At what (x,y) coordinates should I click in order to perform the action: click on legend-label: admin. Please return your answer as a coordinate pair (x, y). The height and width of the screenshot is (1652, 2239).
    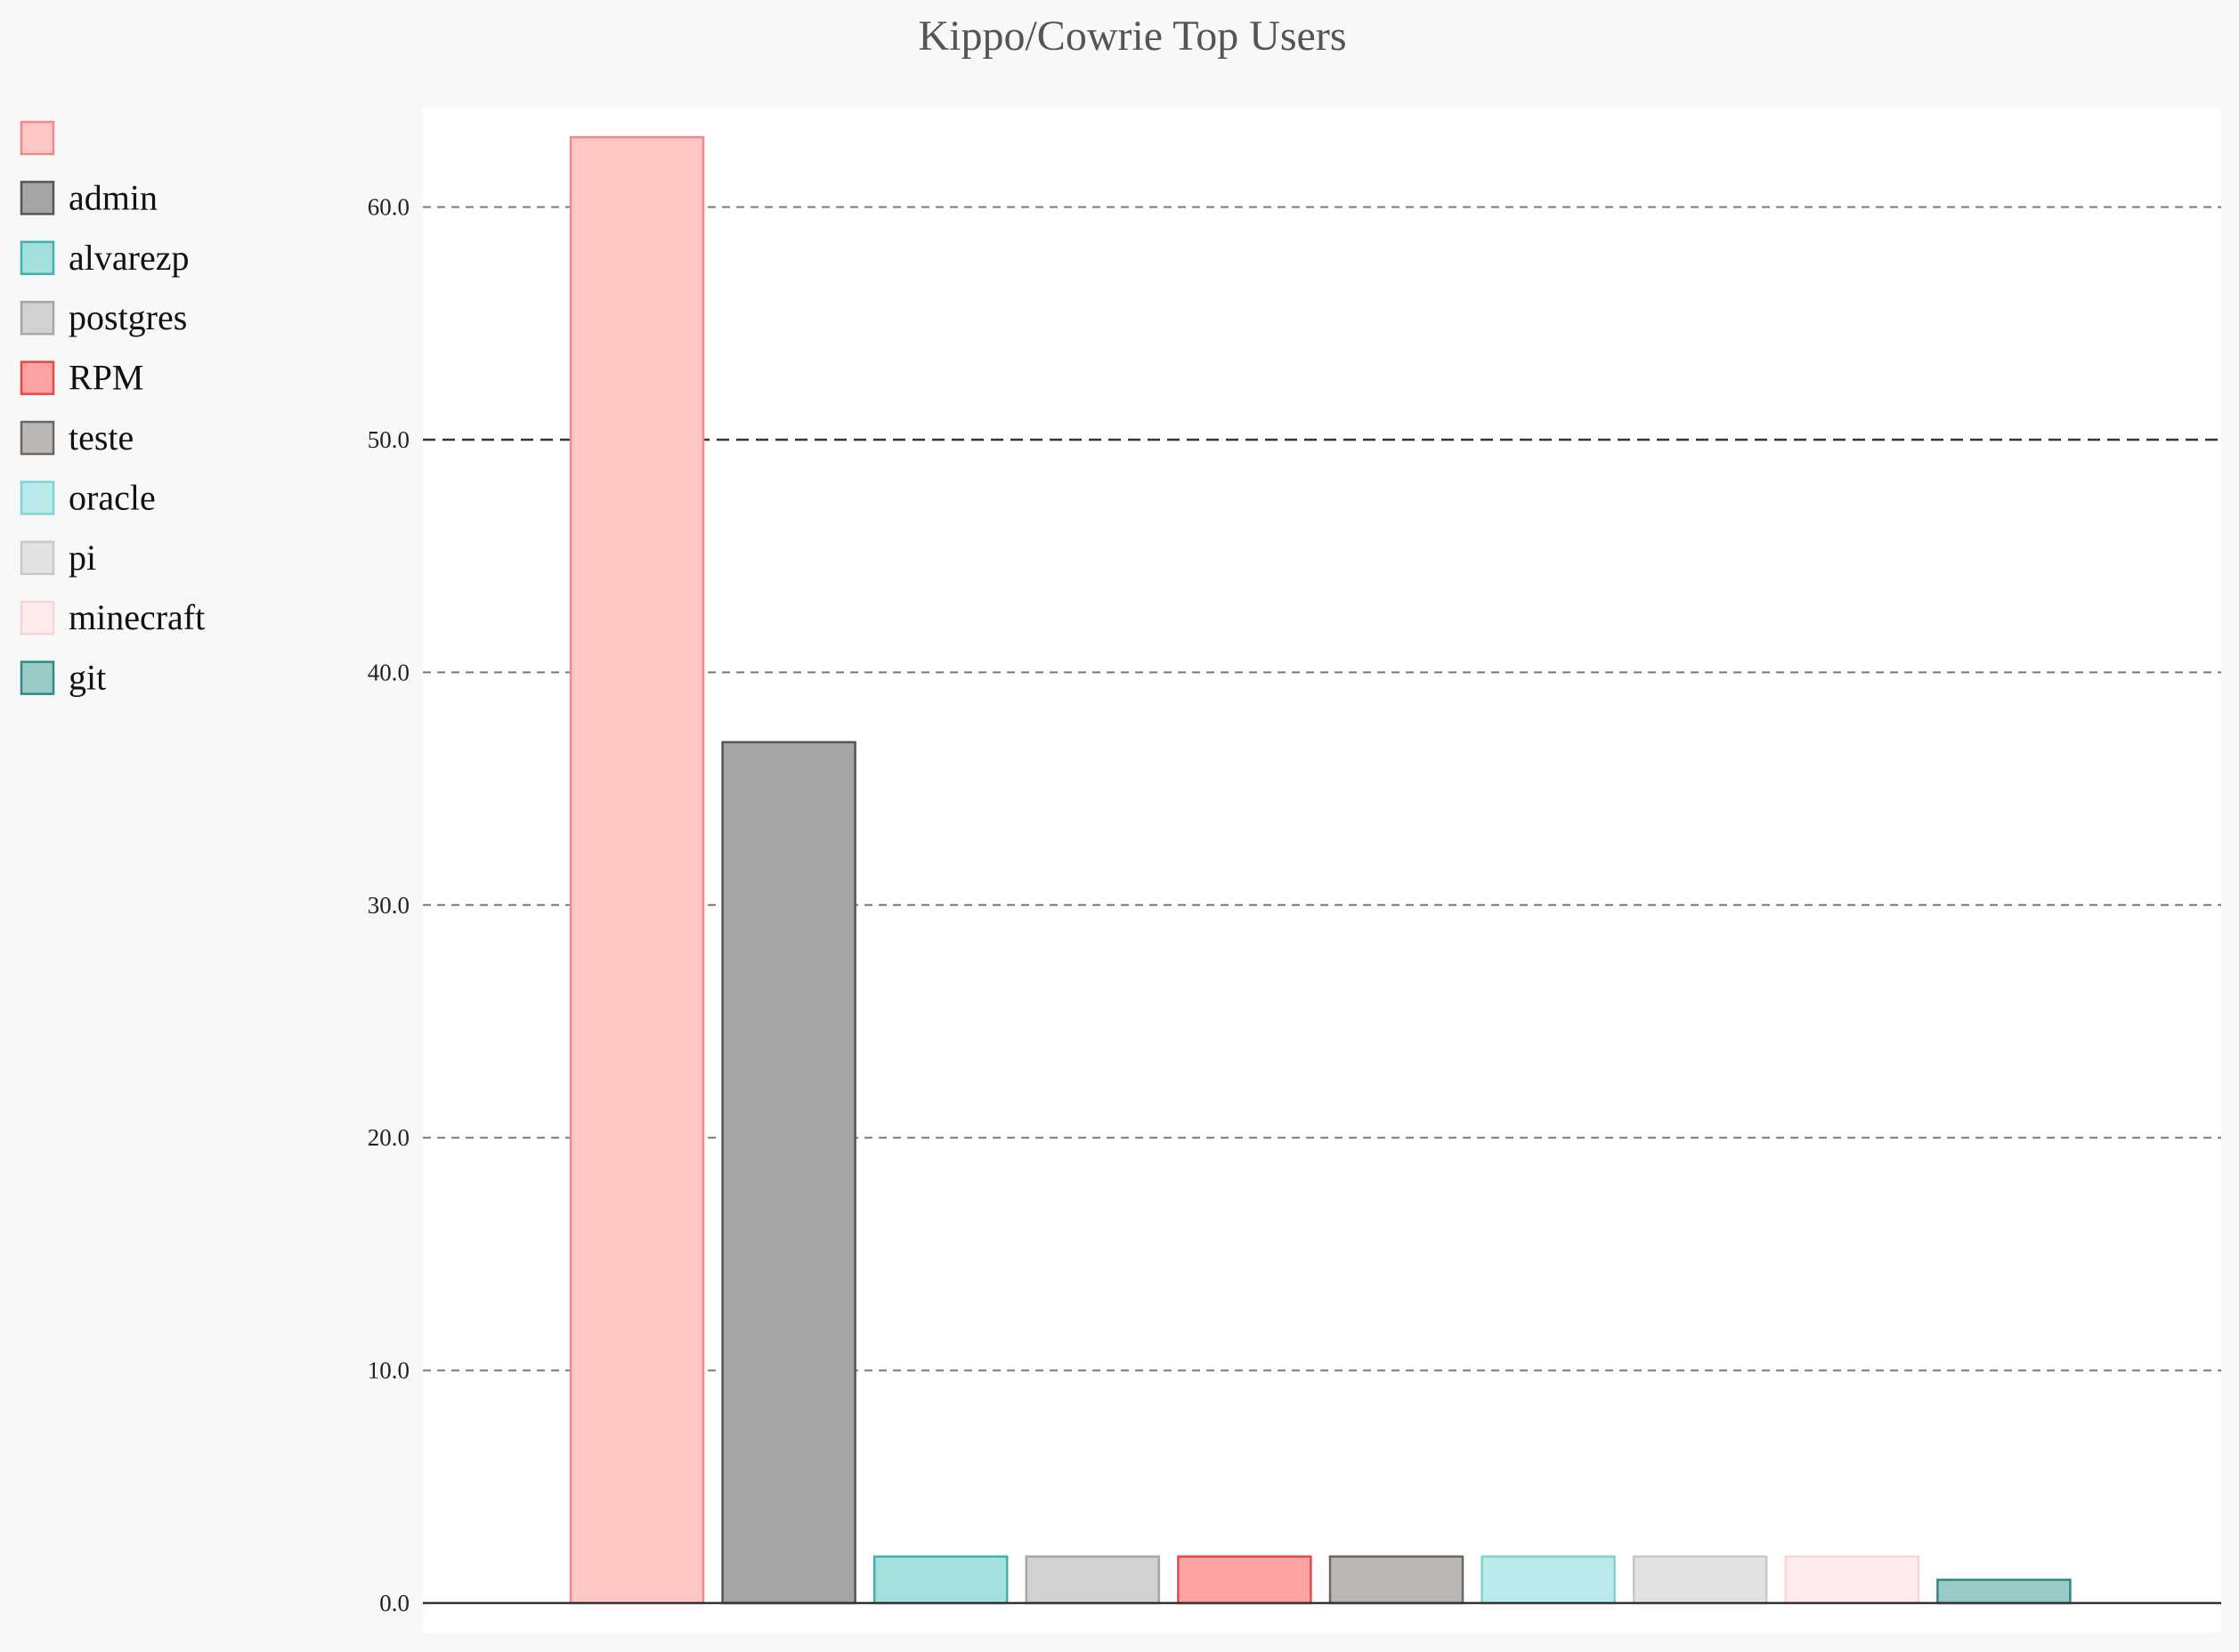
    Looking at the image, I should click on (113, 197).